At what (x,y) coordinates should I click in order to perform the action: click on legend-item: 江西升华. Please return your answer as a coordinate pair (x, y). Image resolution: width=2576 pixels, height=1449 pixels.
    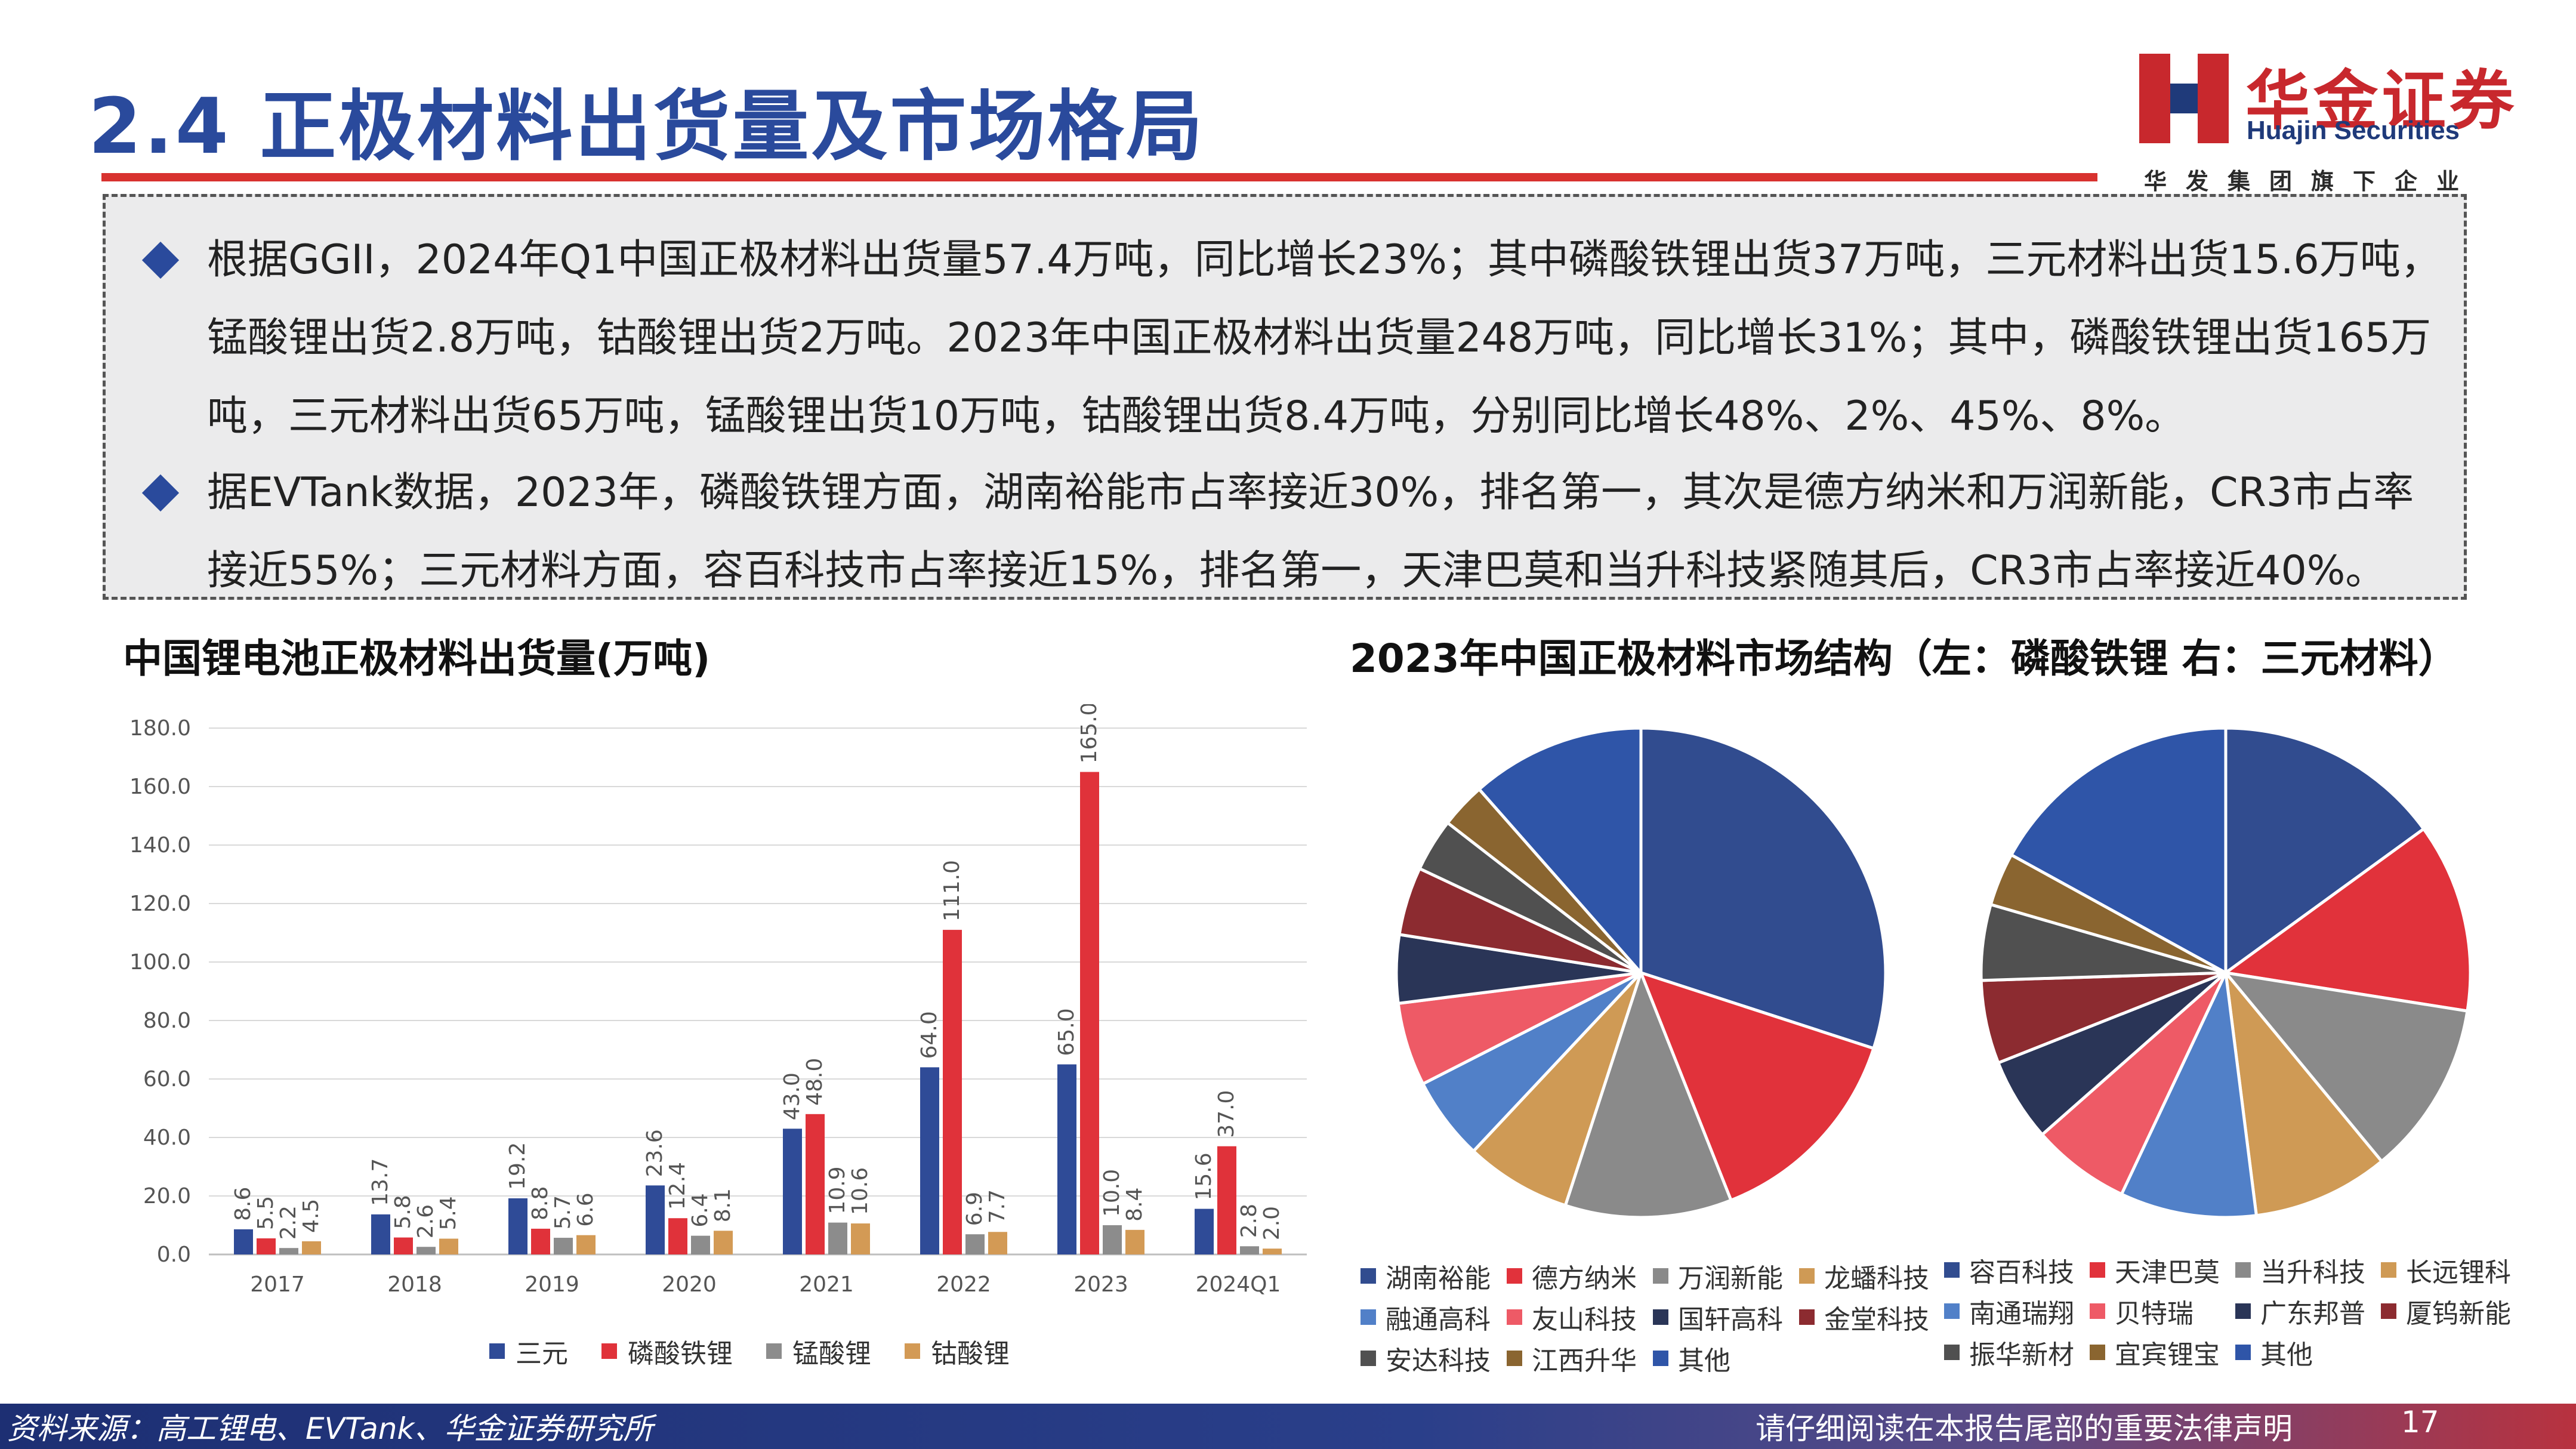
    Looking at the image, I should click on (1572, 1358).